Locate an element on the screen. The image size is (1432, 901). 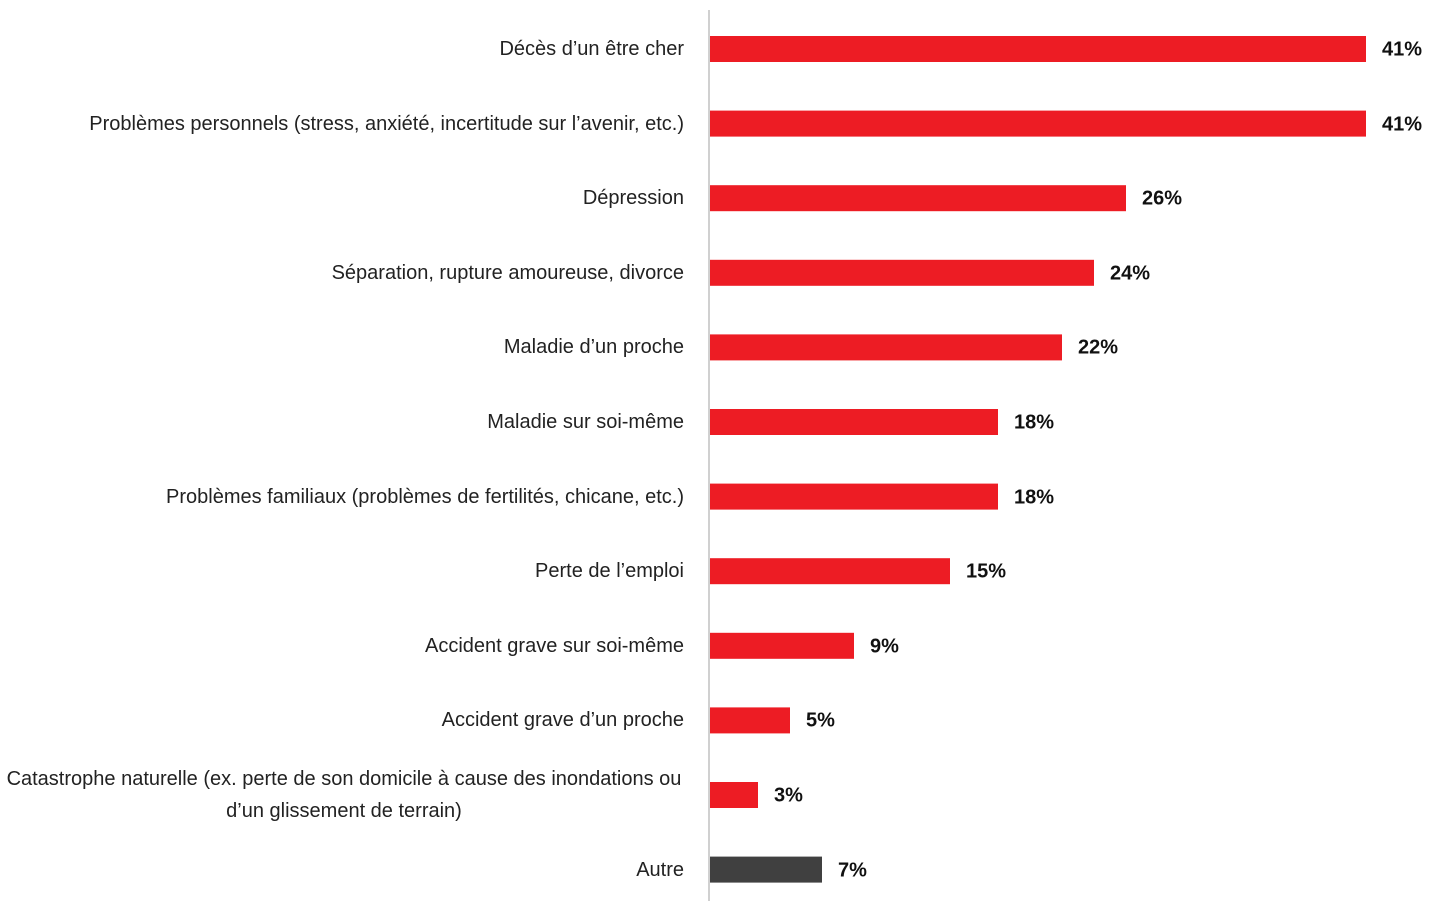
value-label: 3% is located at coordinates (788, 795).